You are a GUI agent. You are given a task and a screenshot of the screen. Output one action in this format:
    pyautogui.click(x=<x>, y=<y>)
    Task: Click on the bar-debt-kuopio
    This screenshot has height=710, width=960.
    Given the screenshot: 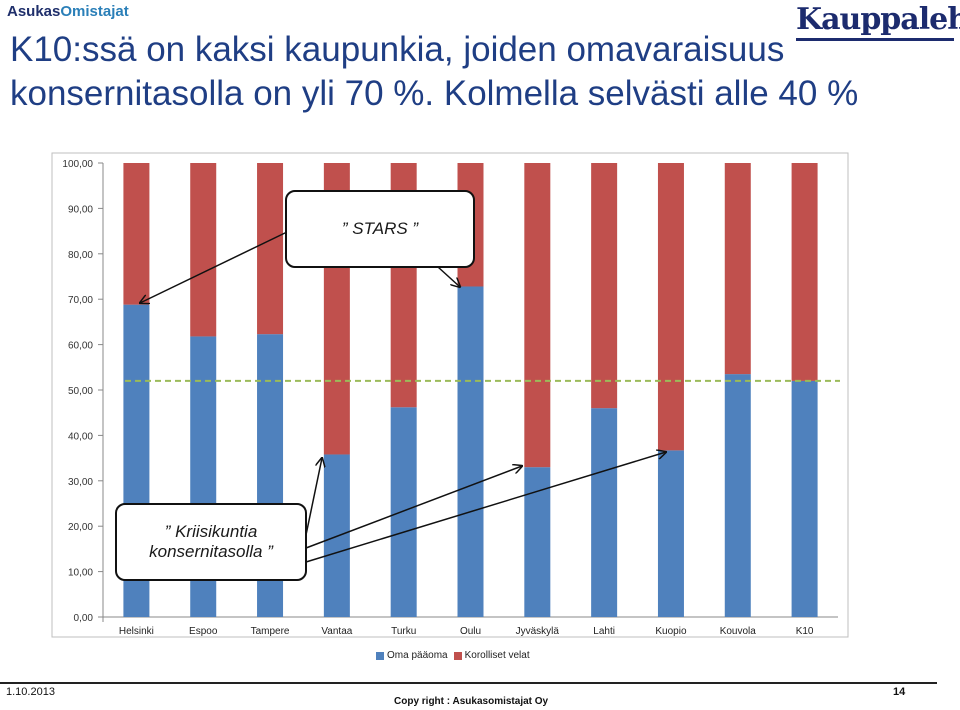 What is the action you would take?
    pyautogui.click(x=670, y=307)
    